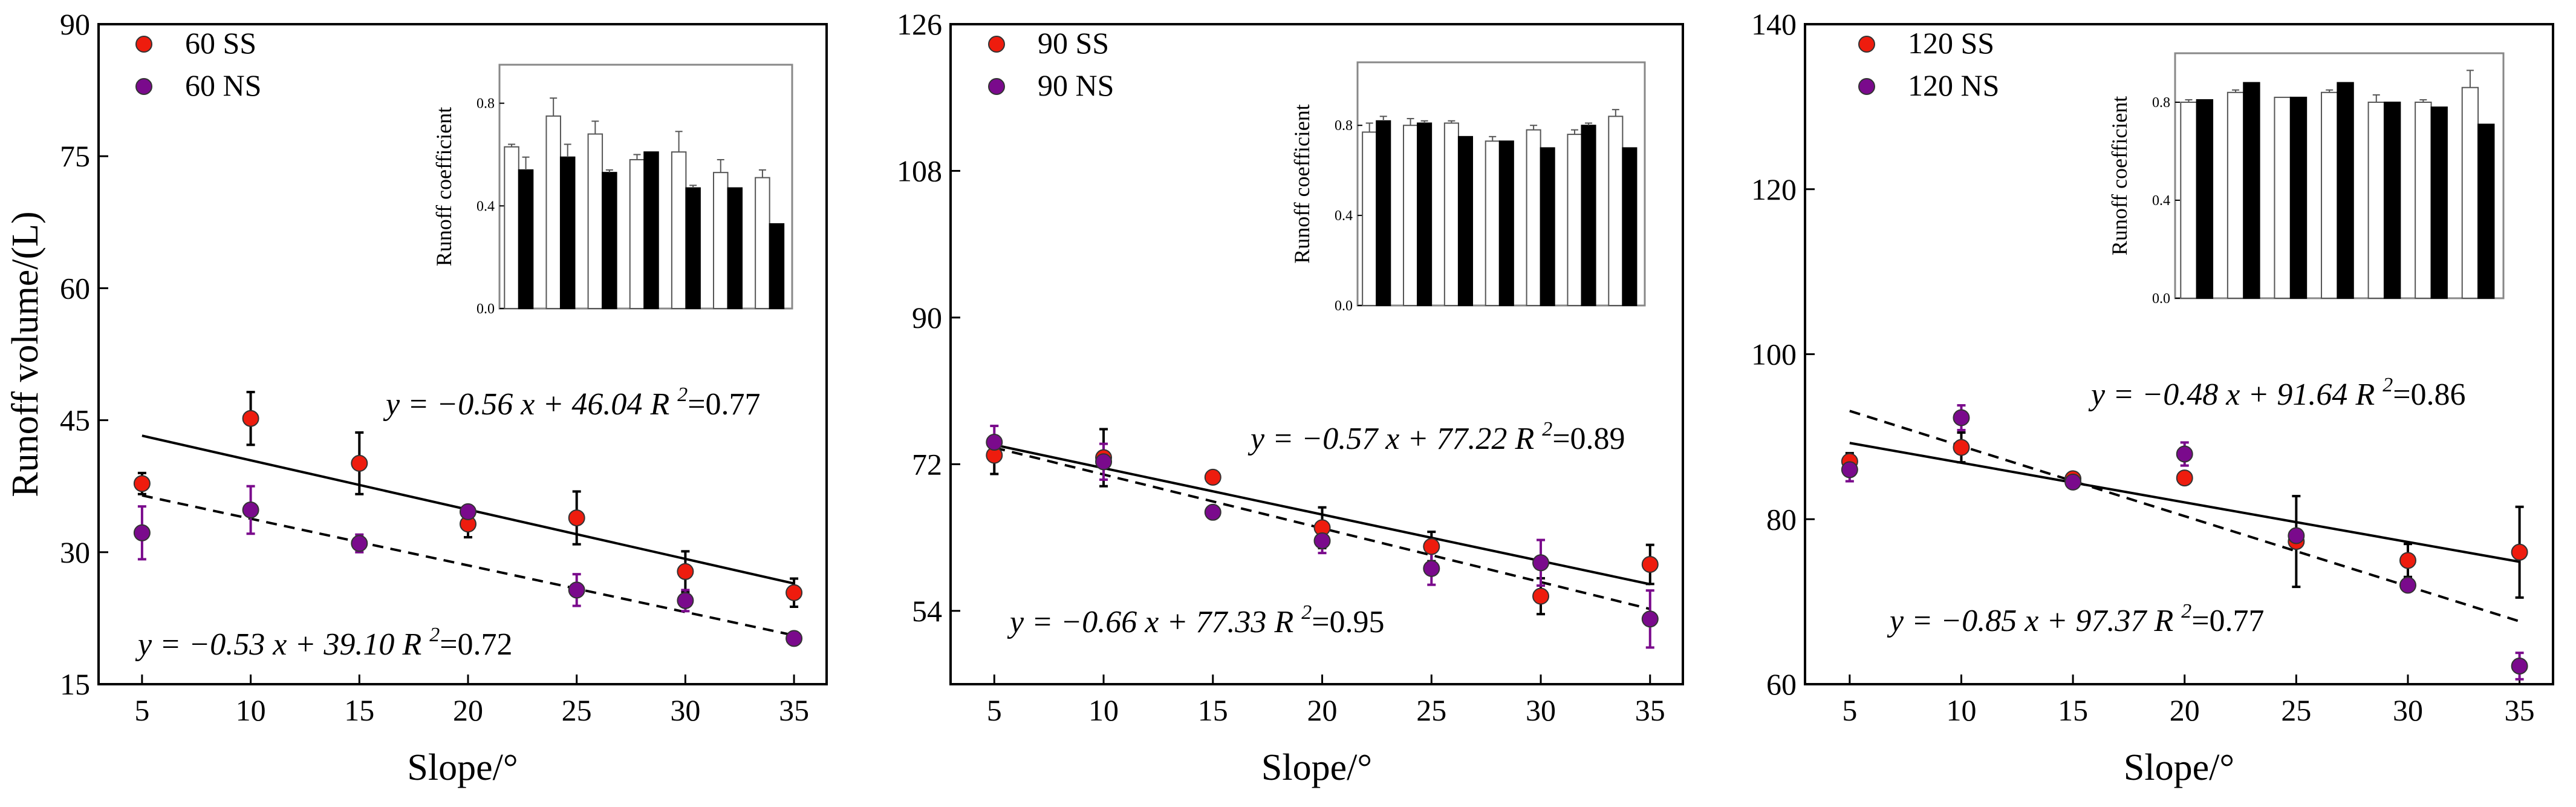  I want to click on y-tick-label: 80, so click(1781, 519).